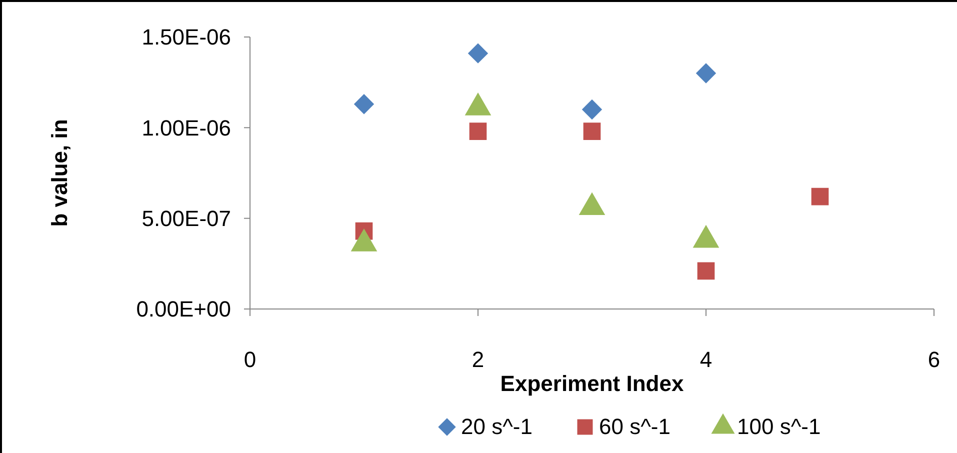 This screenshot has height=453, width=957. I want to click on y-tick-label: 1.00E-06, so click(186, 127).